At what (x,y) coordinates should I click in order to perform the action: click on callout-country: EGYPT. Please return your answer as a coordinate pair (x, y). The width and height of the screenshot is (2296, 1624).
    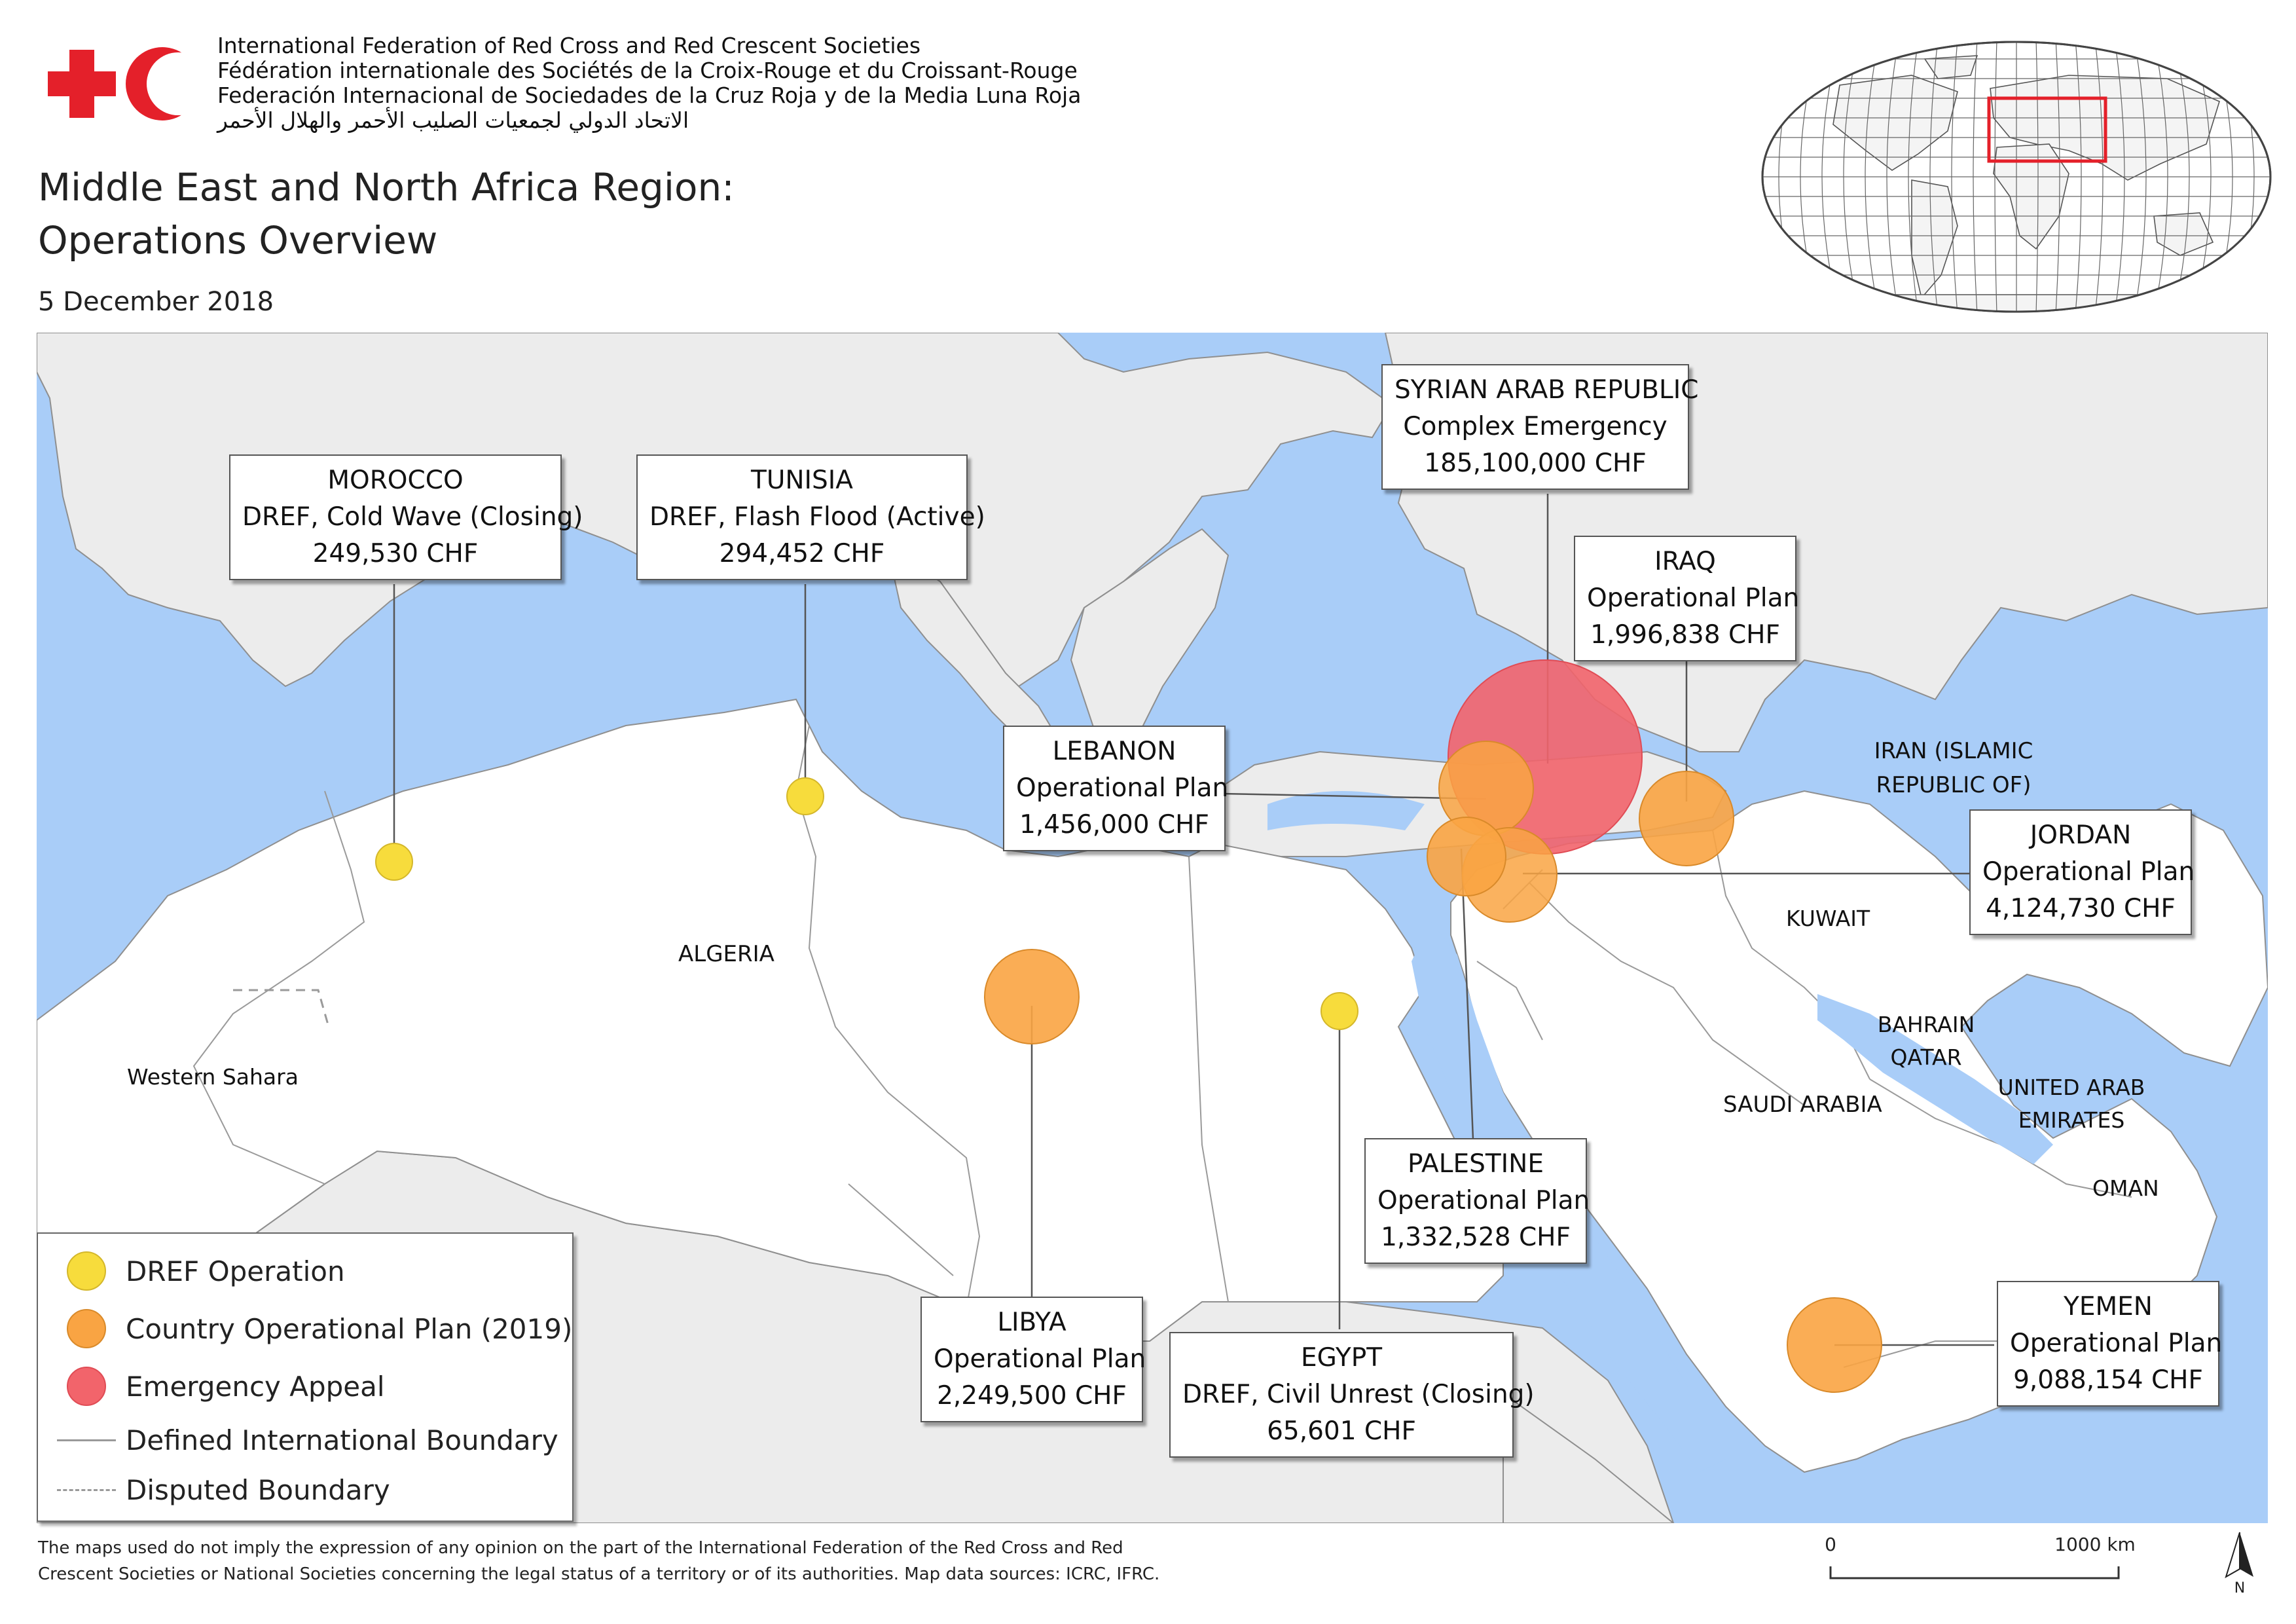
    Looking at the image, I should click on (1341, 1358).